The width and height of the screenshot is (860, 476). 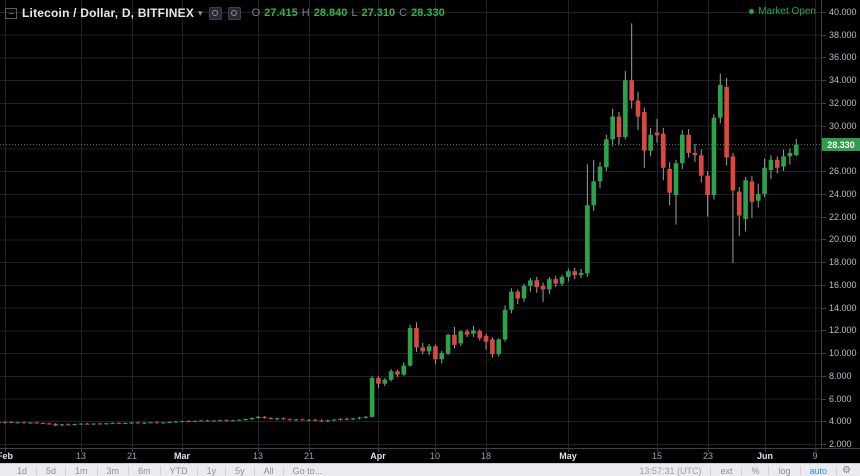 I want to click on range-6m-button: 6m, so click(x=144, y=470).